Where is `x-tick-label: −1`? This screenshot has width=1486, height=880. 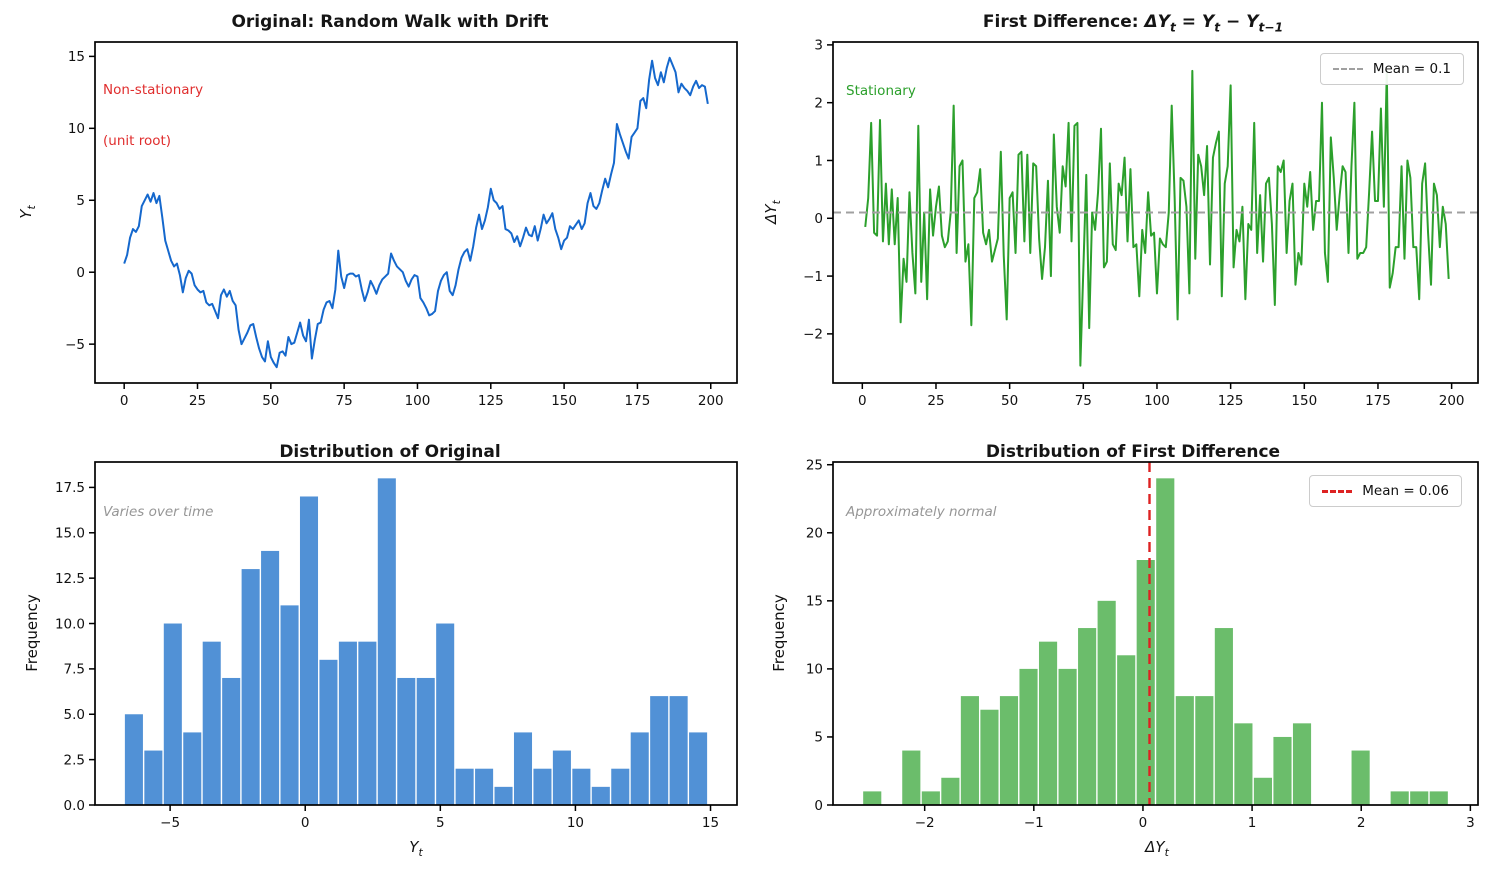 x-tick-label: −1 is located at coordinates (1034, 823).